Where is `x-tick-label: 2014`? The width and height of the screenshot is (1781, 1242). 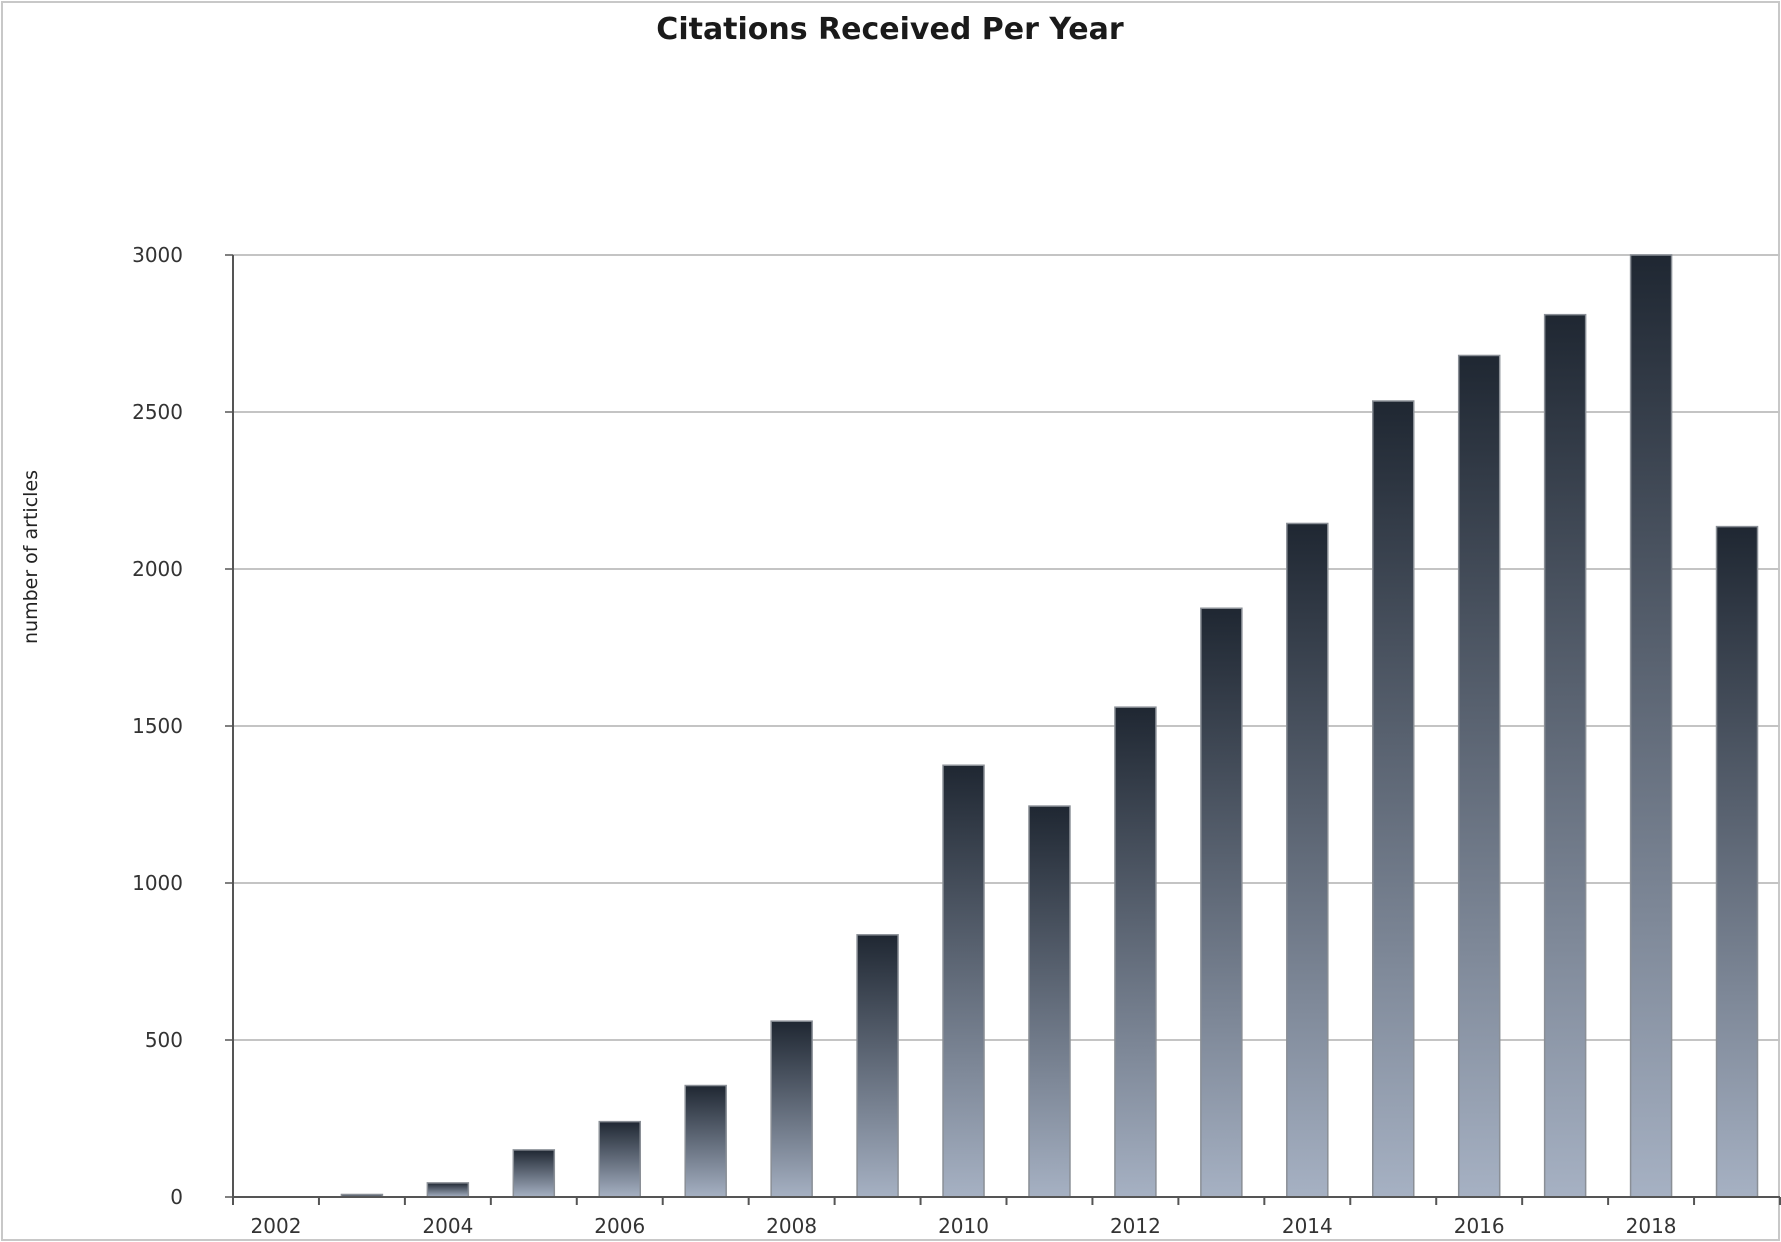
x-tick-label: 2014 is located at coordinates (1307, 1226).